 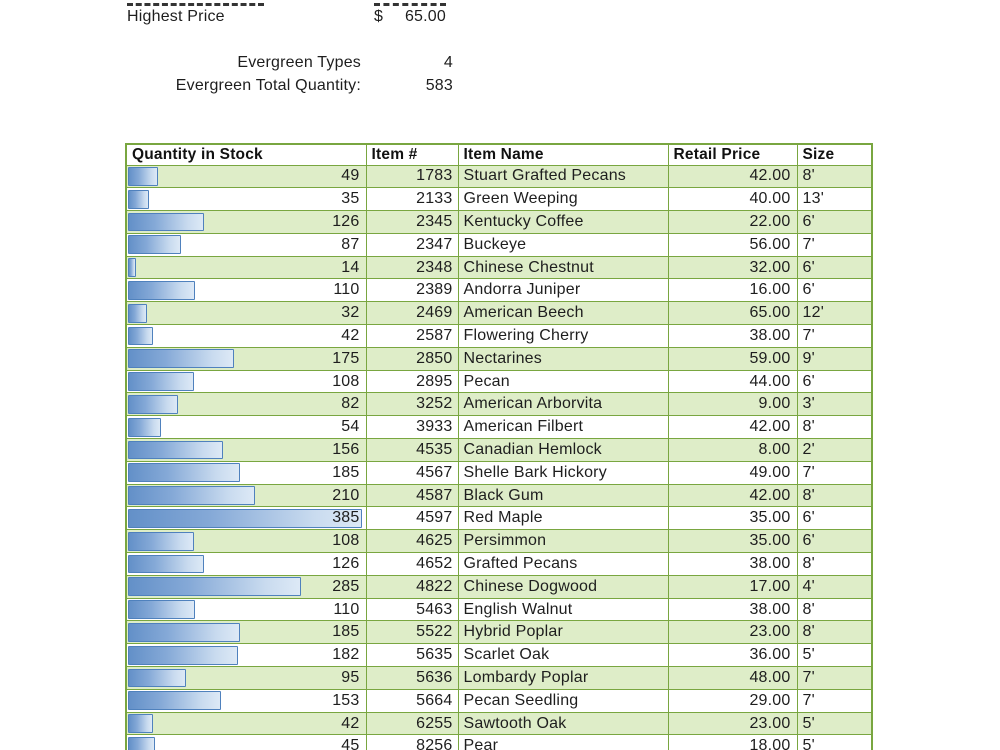 I want to click on quantity-cell: 14, so click(x=246, y=267).